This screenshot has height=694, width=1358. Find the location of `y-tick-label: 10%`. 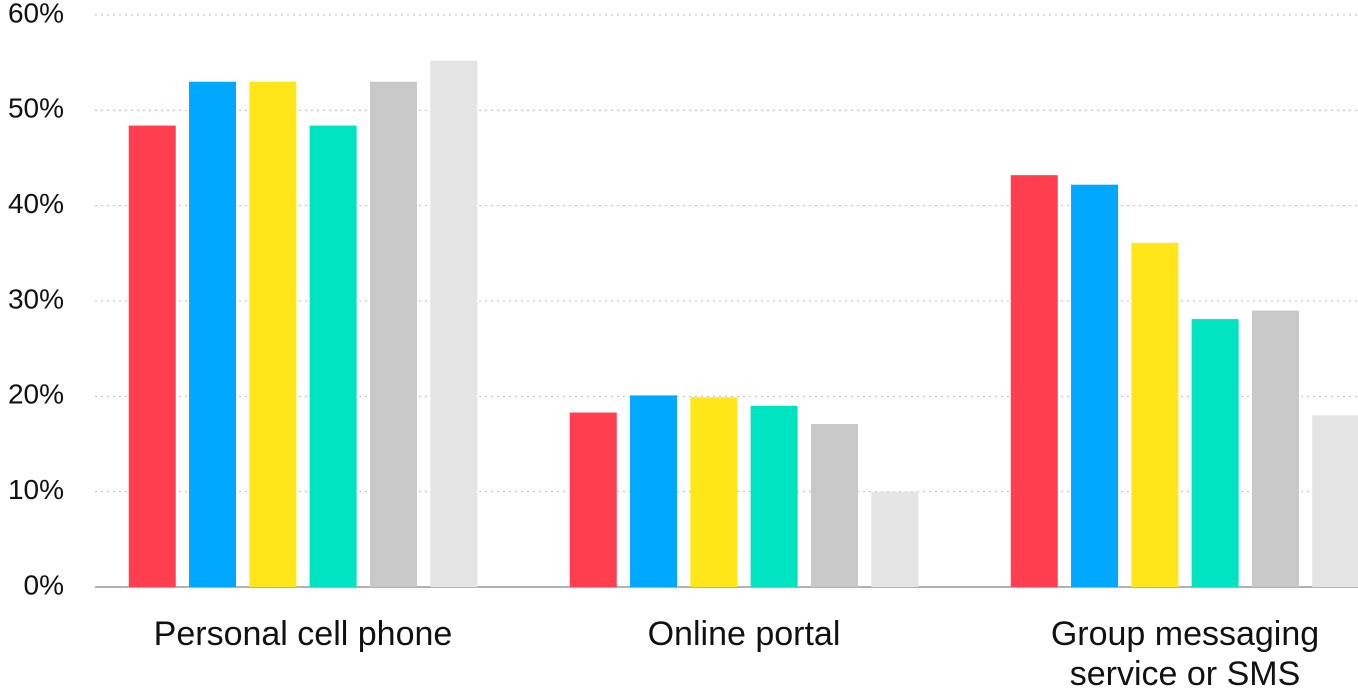

y-tick-label: 10% is located at coordinates (36, 489).